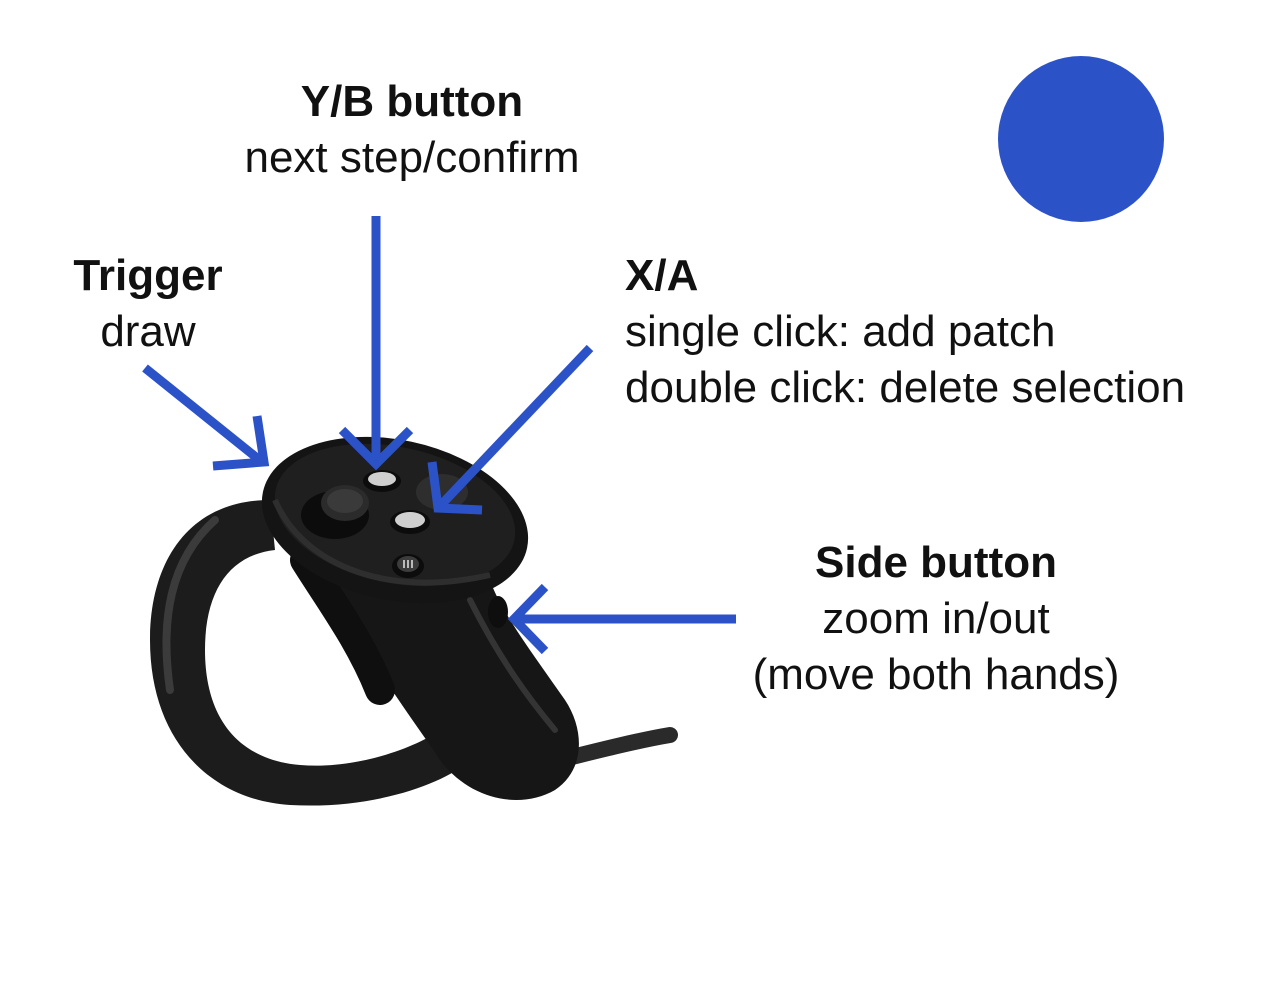 The height and width of the screenshot is (983, 1261). I want to click on label-trigger-desc: draw, so click(148, 331).